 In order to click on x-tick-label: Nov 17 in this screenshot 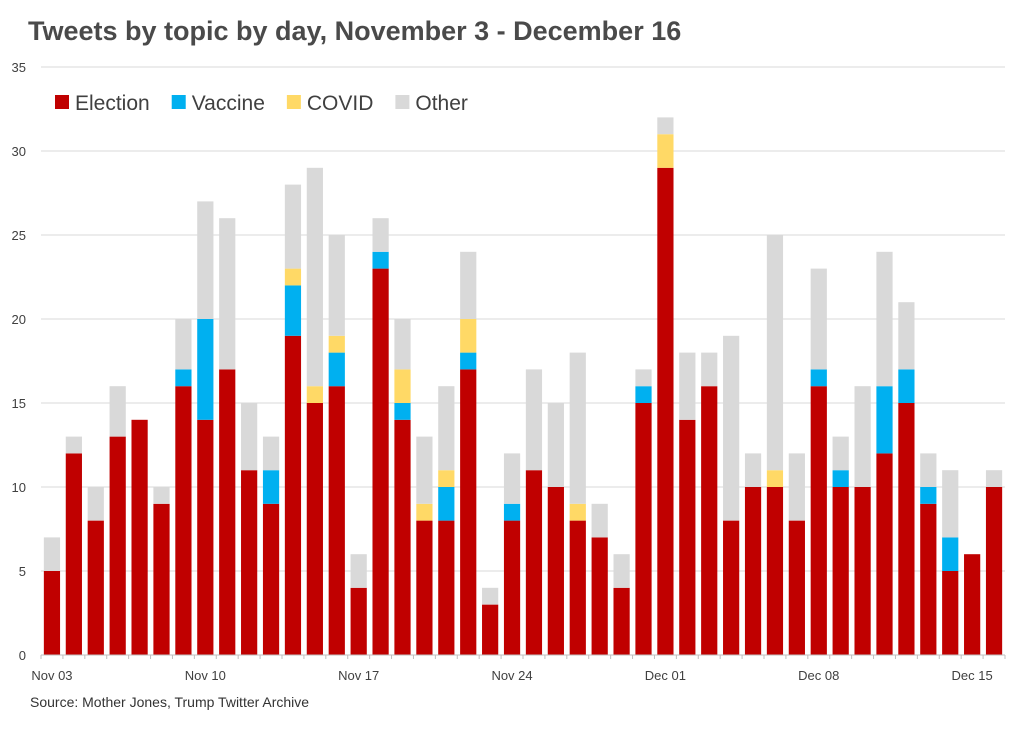, I will do `click(358, 675)`.